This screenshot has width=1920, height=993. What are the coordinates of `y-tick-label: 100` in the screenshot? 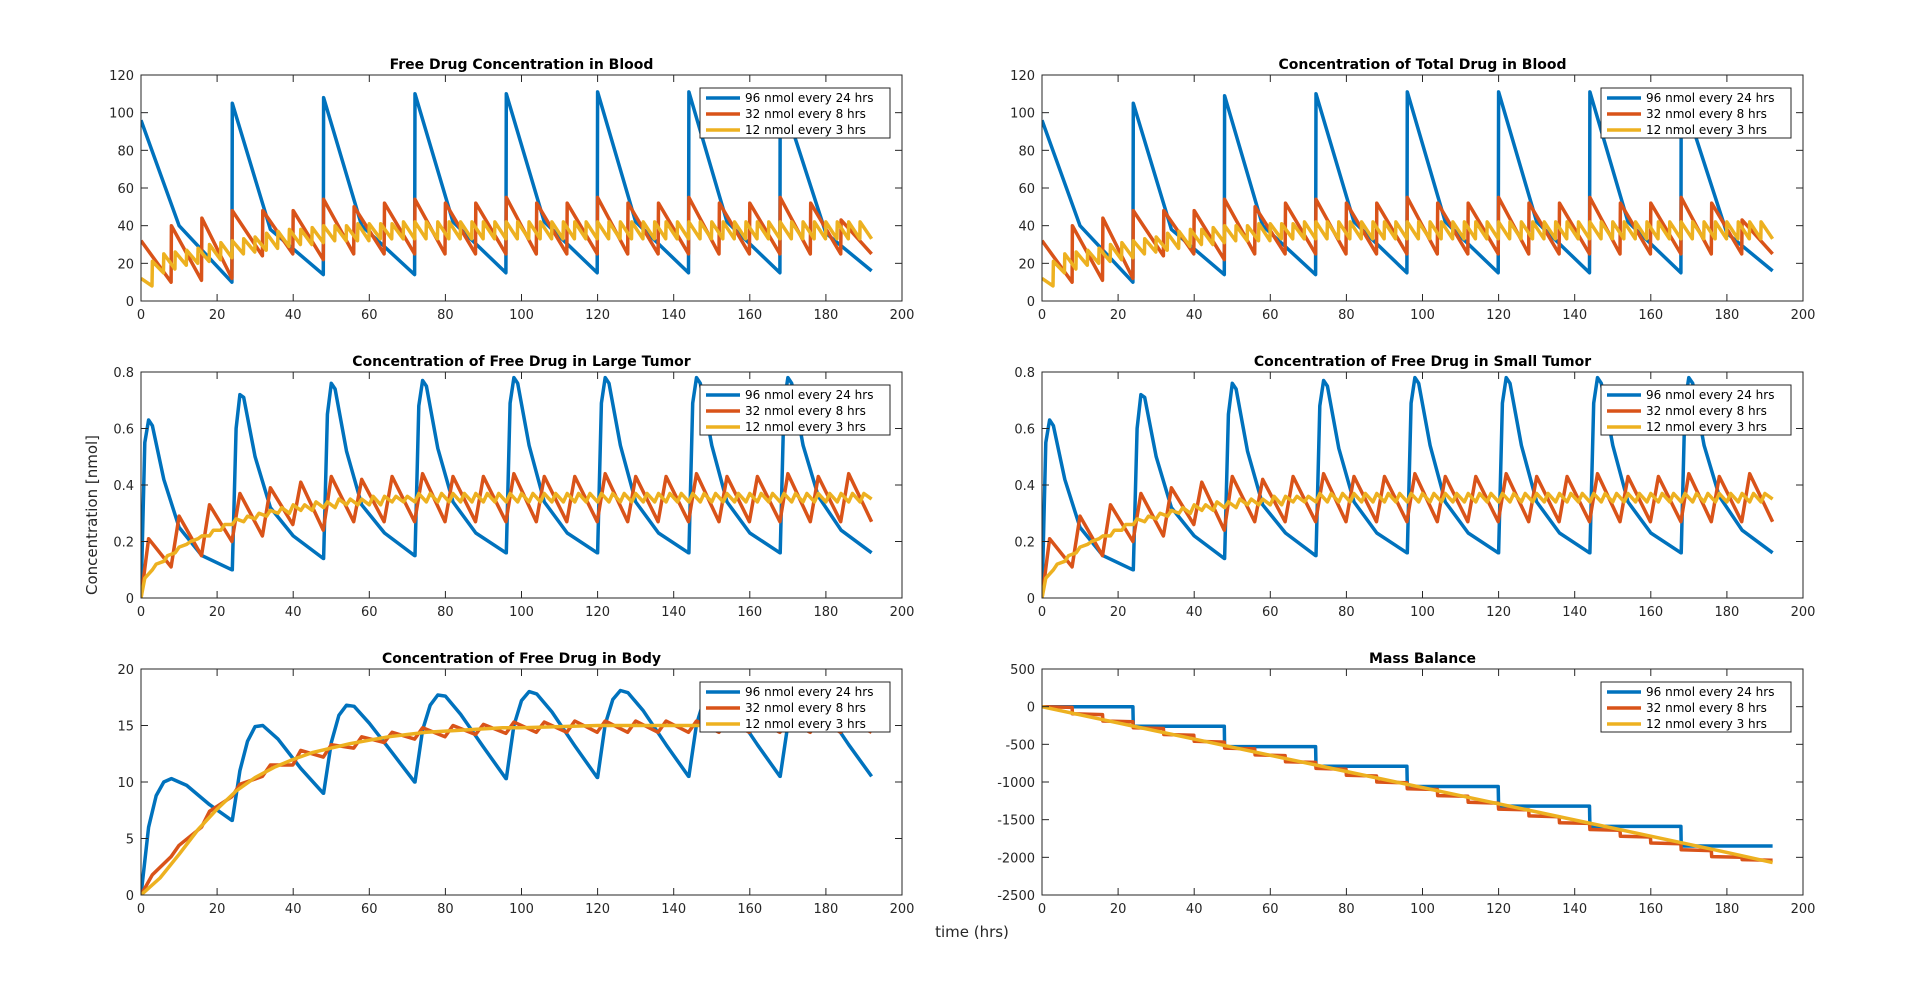 It's located at (1022, 114).